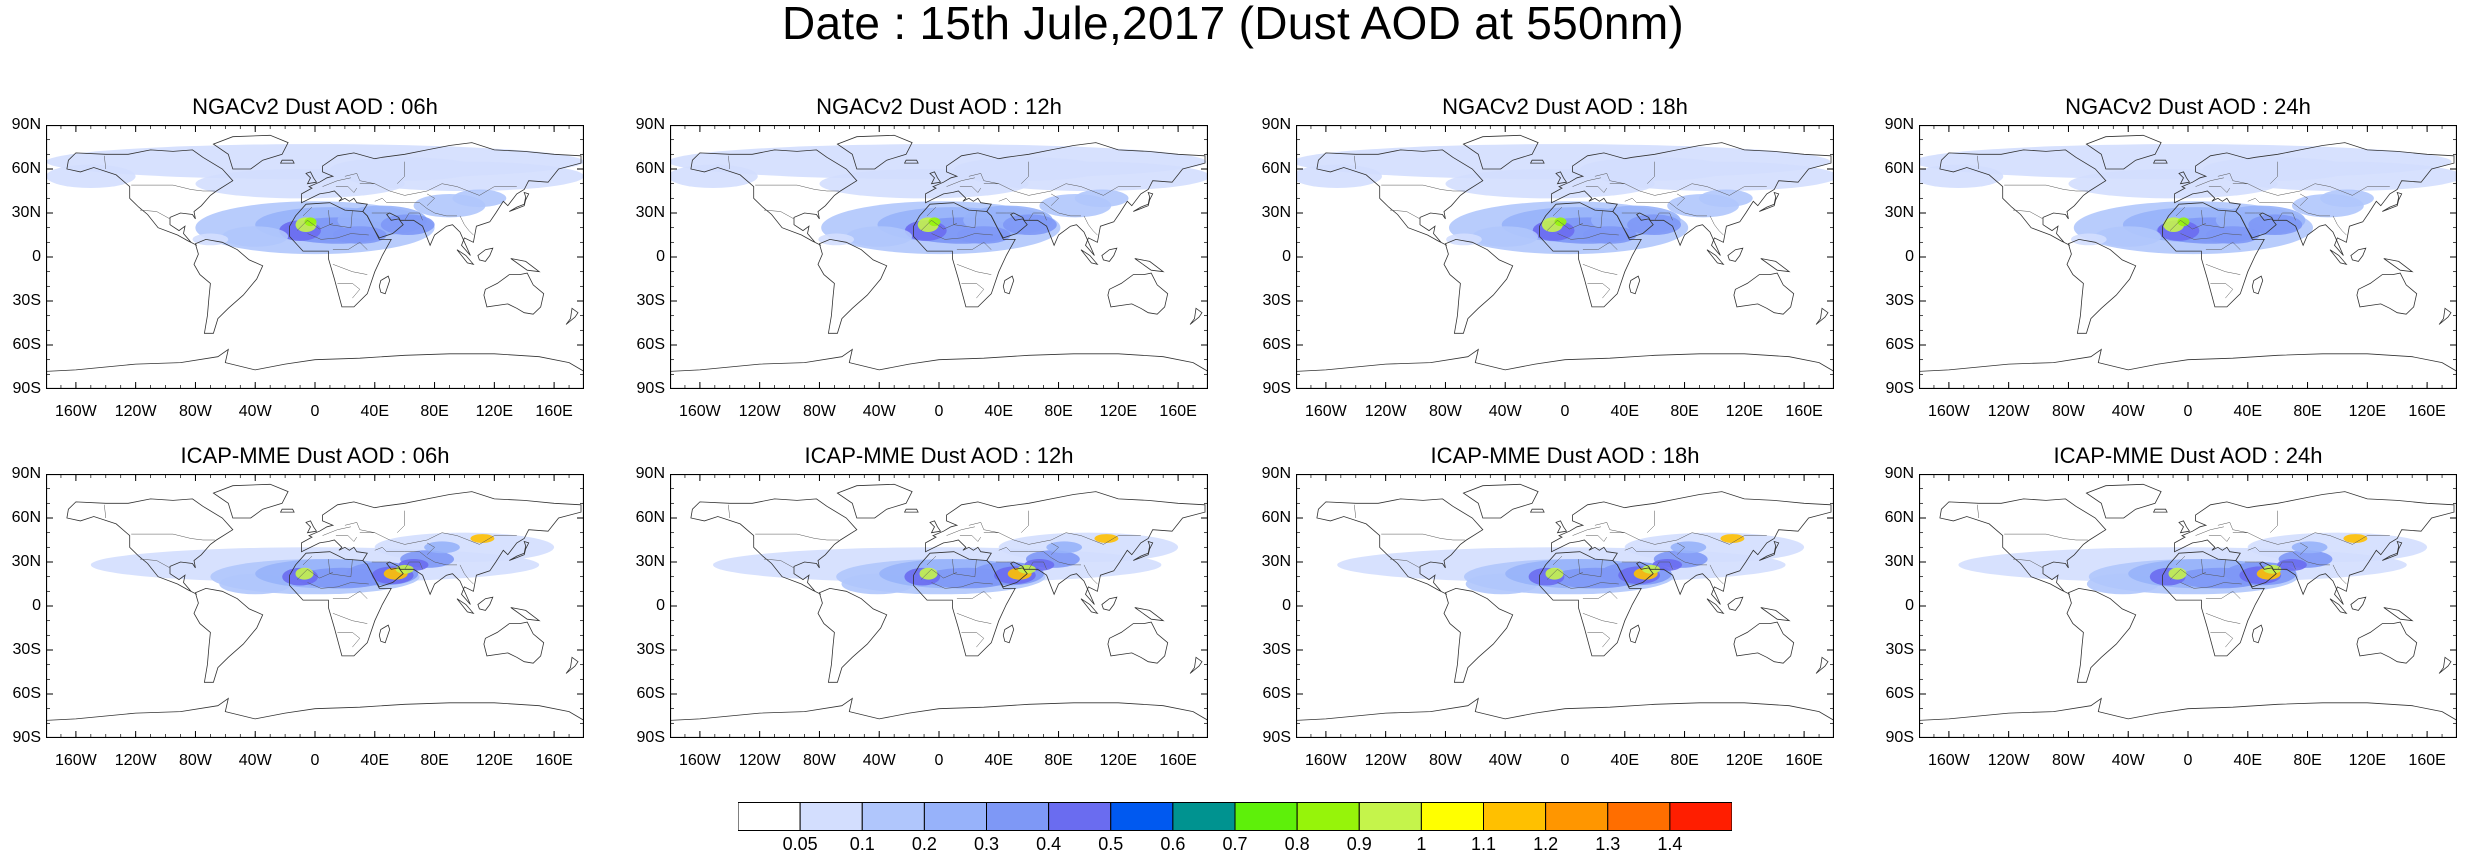 This screenshot has height=855, width=2466. I want to click on coastline-antarctica, so click(1565, 360).